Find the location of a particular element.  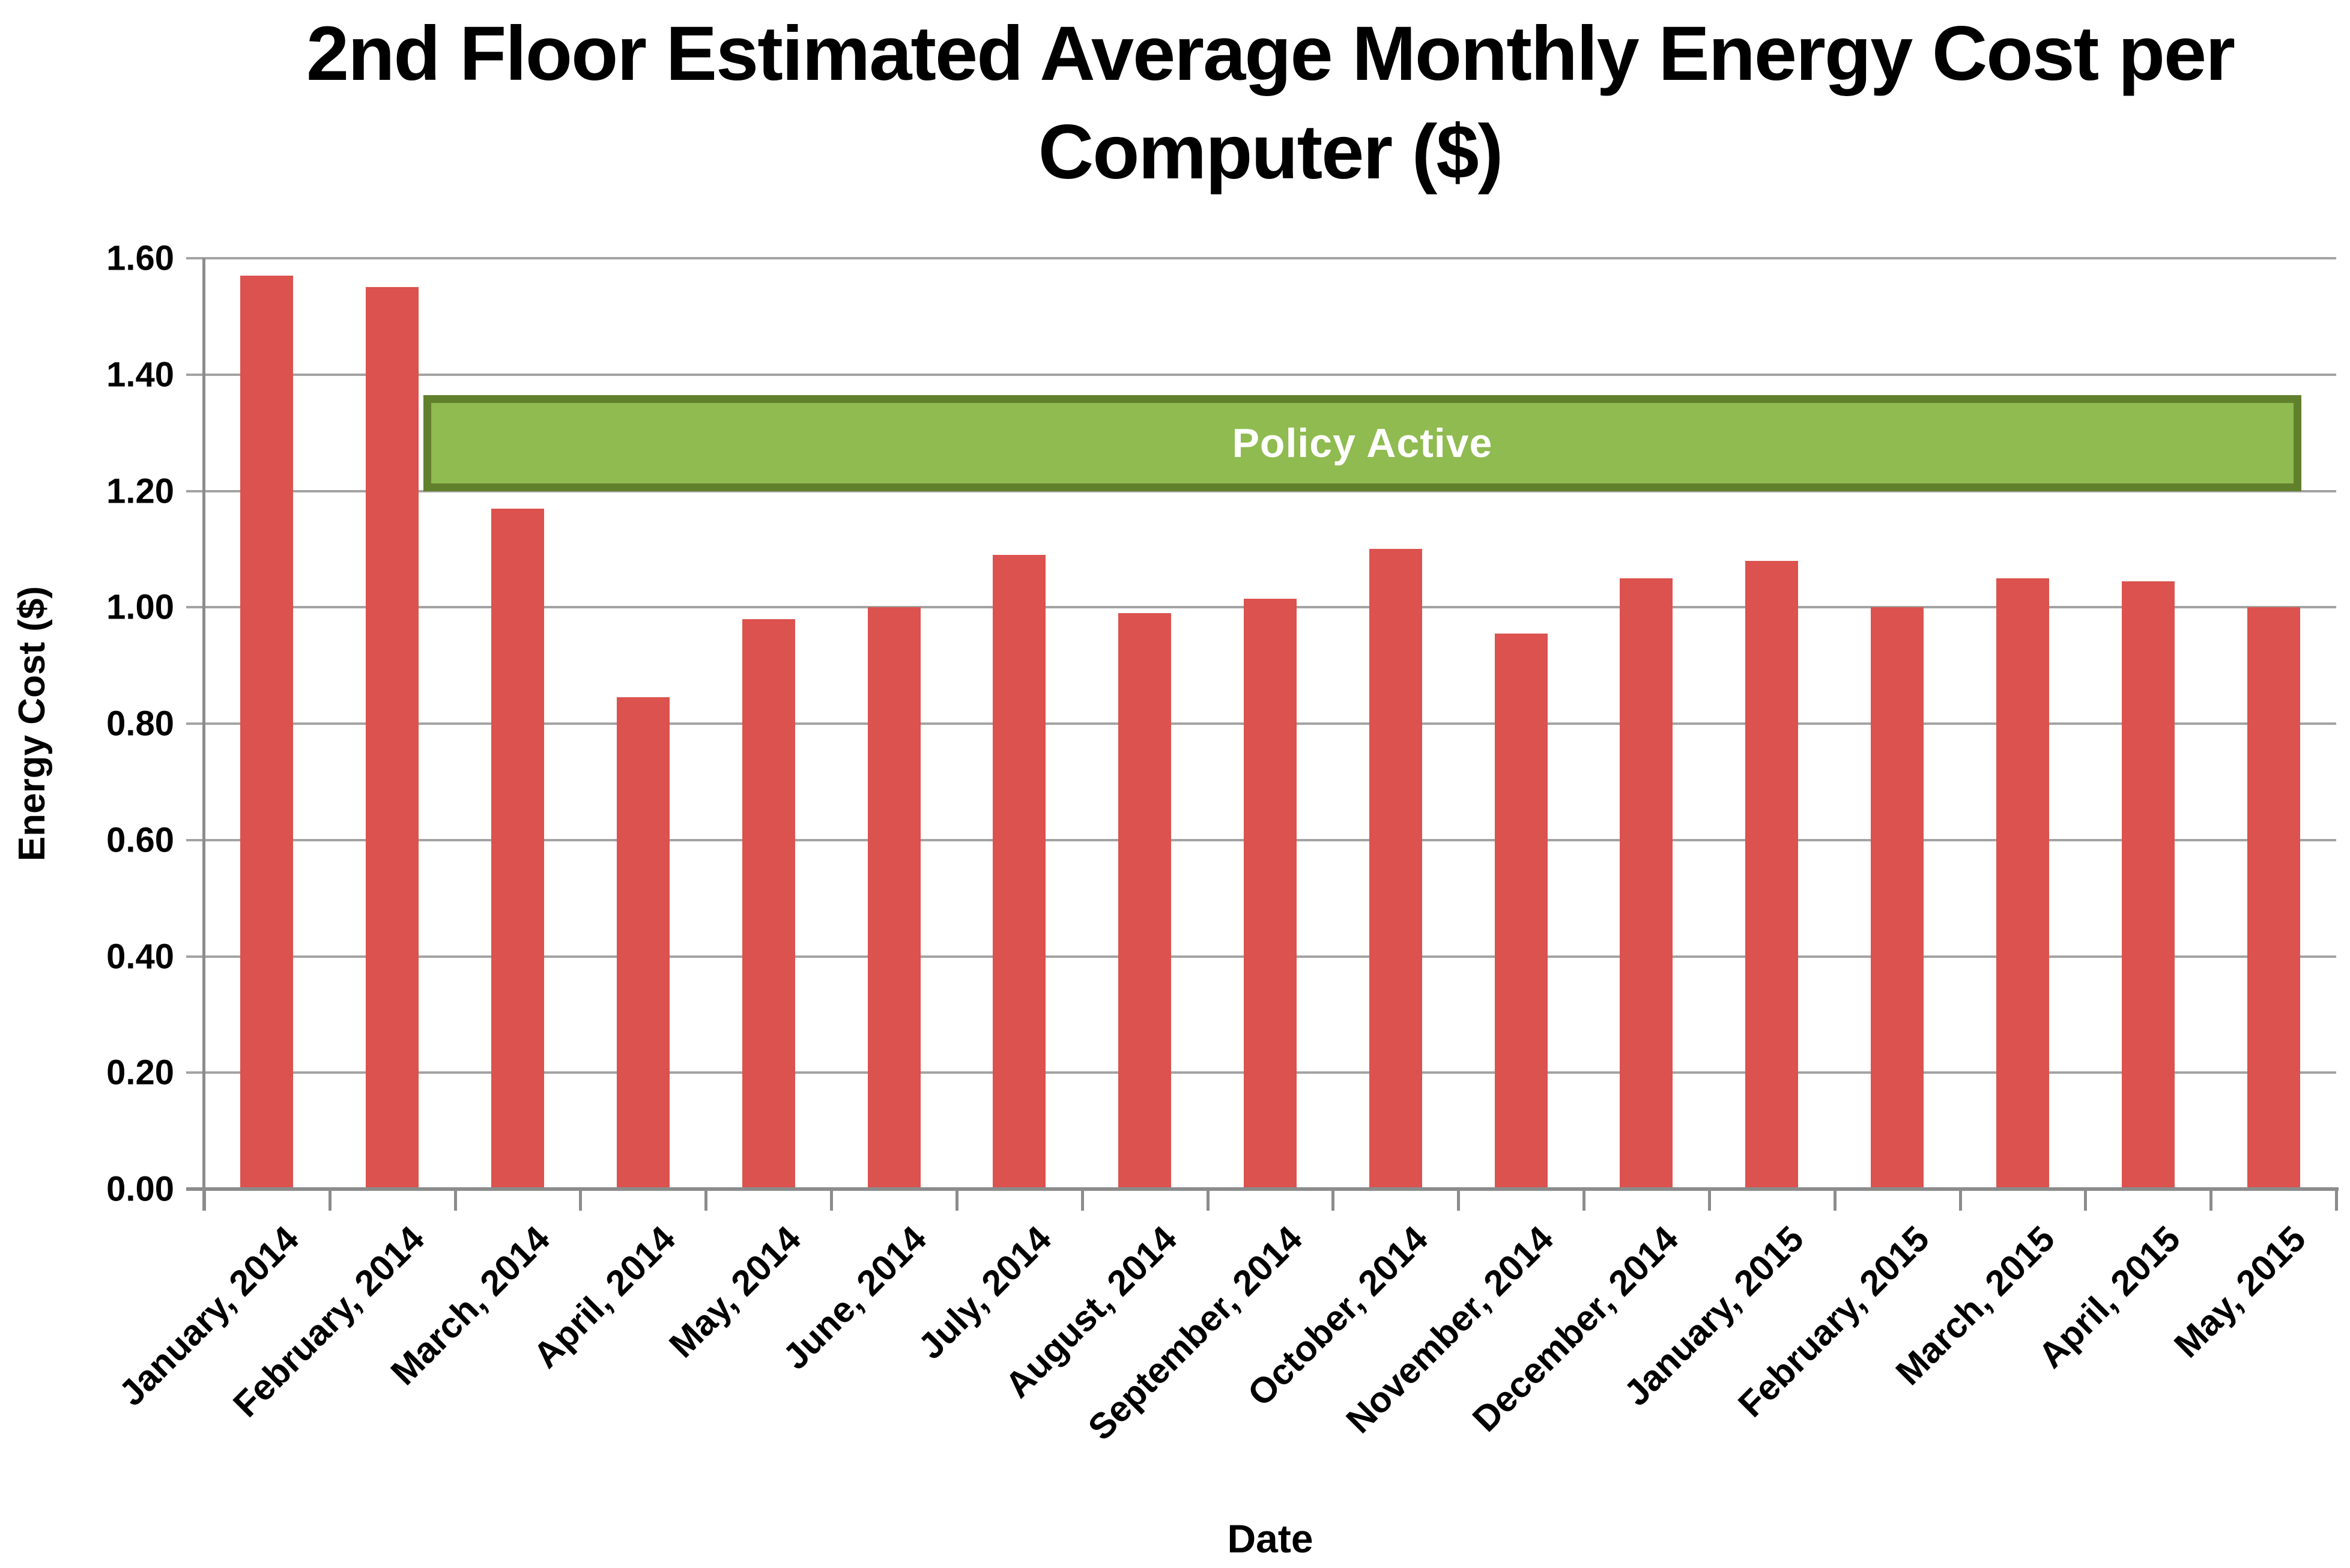

bar-april-2015 is located at coordinates (2148, 885).